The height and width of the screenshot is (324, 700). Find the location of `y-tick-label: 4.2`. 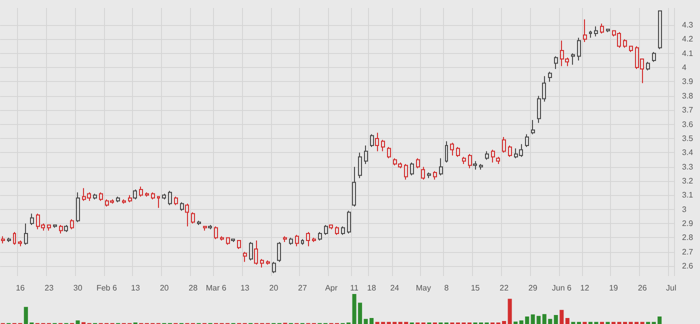

y-tick-label: 4.2 is located at coordinates (688, 39).